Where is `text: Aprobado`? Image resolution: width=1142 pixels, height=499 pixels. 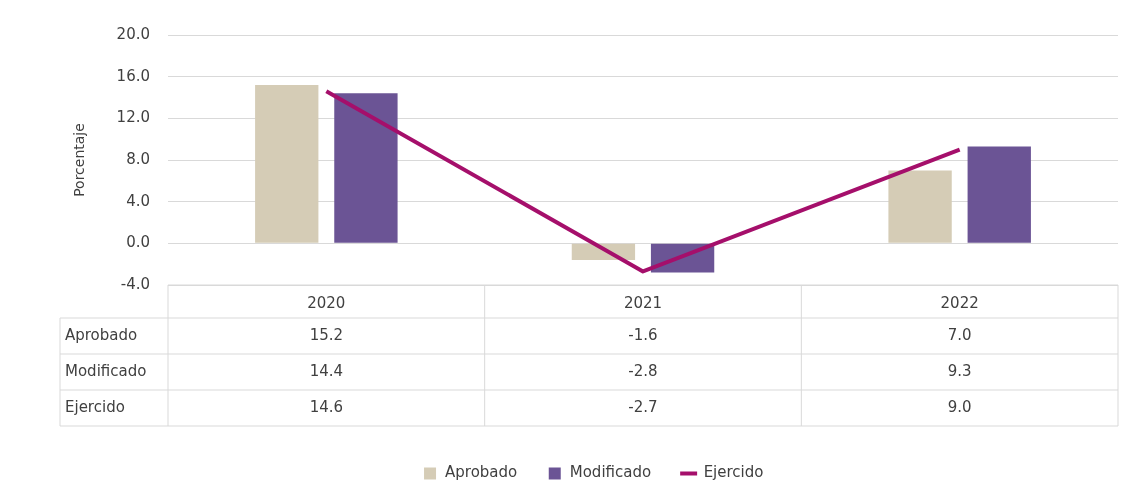
text: Aprobado is located at coordinates (101, 334).